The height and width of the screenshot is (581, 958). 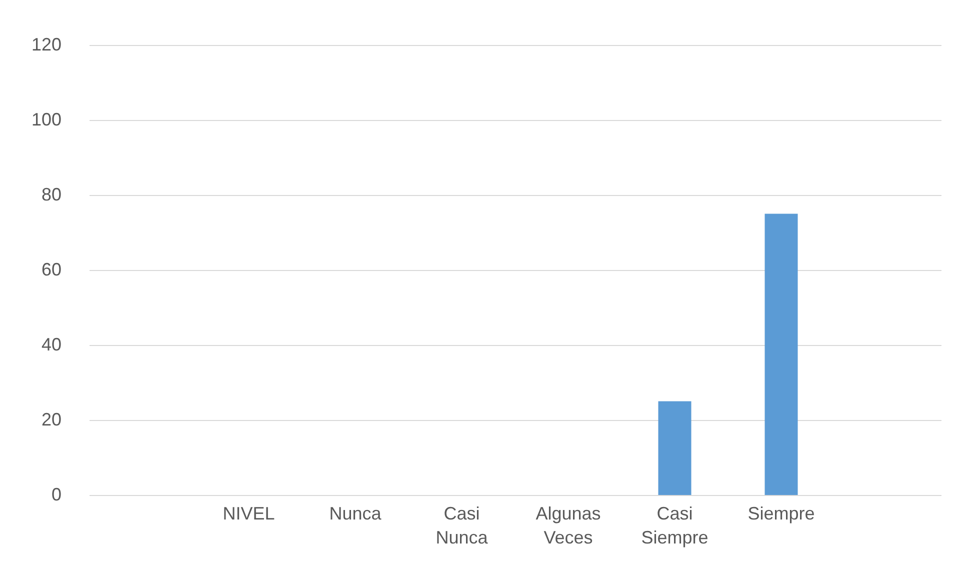 I want to click on x-tick-label: Casi Nunca, so click(x=462, y=526).